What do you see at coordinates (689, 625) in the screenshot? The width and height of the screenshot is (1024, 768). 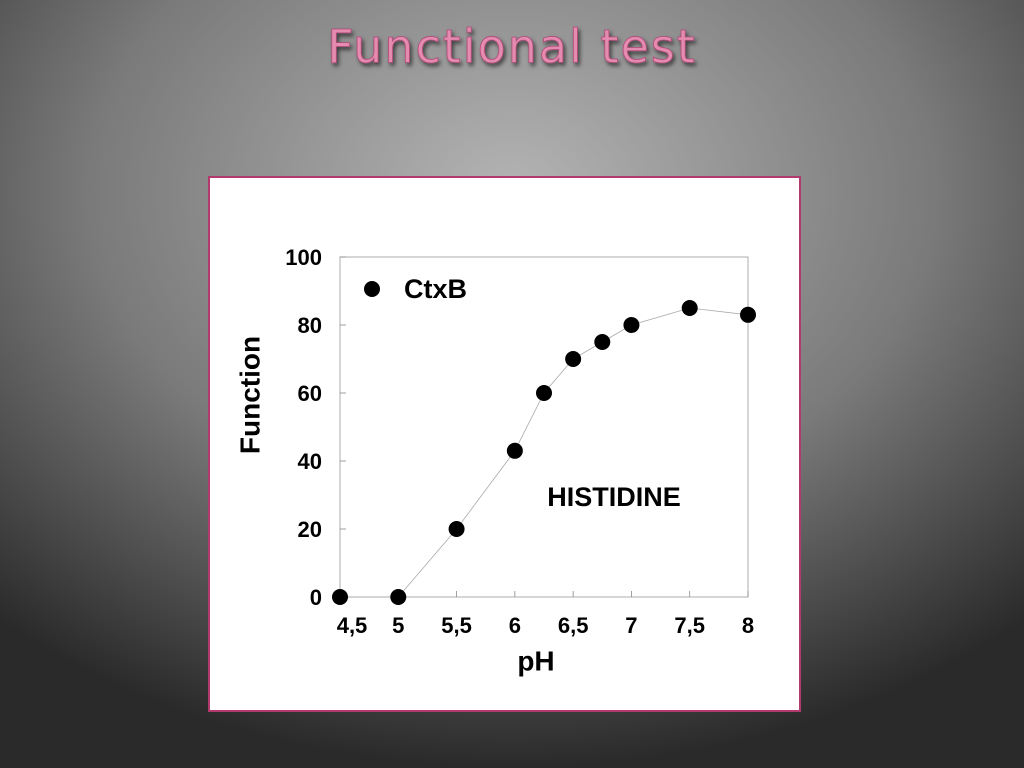 I see `x-tick-label: 7,5` at bounding box center [689, 625].